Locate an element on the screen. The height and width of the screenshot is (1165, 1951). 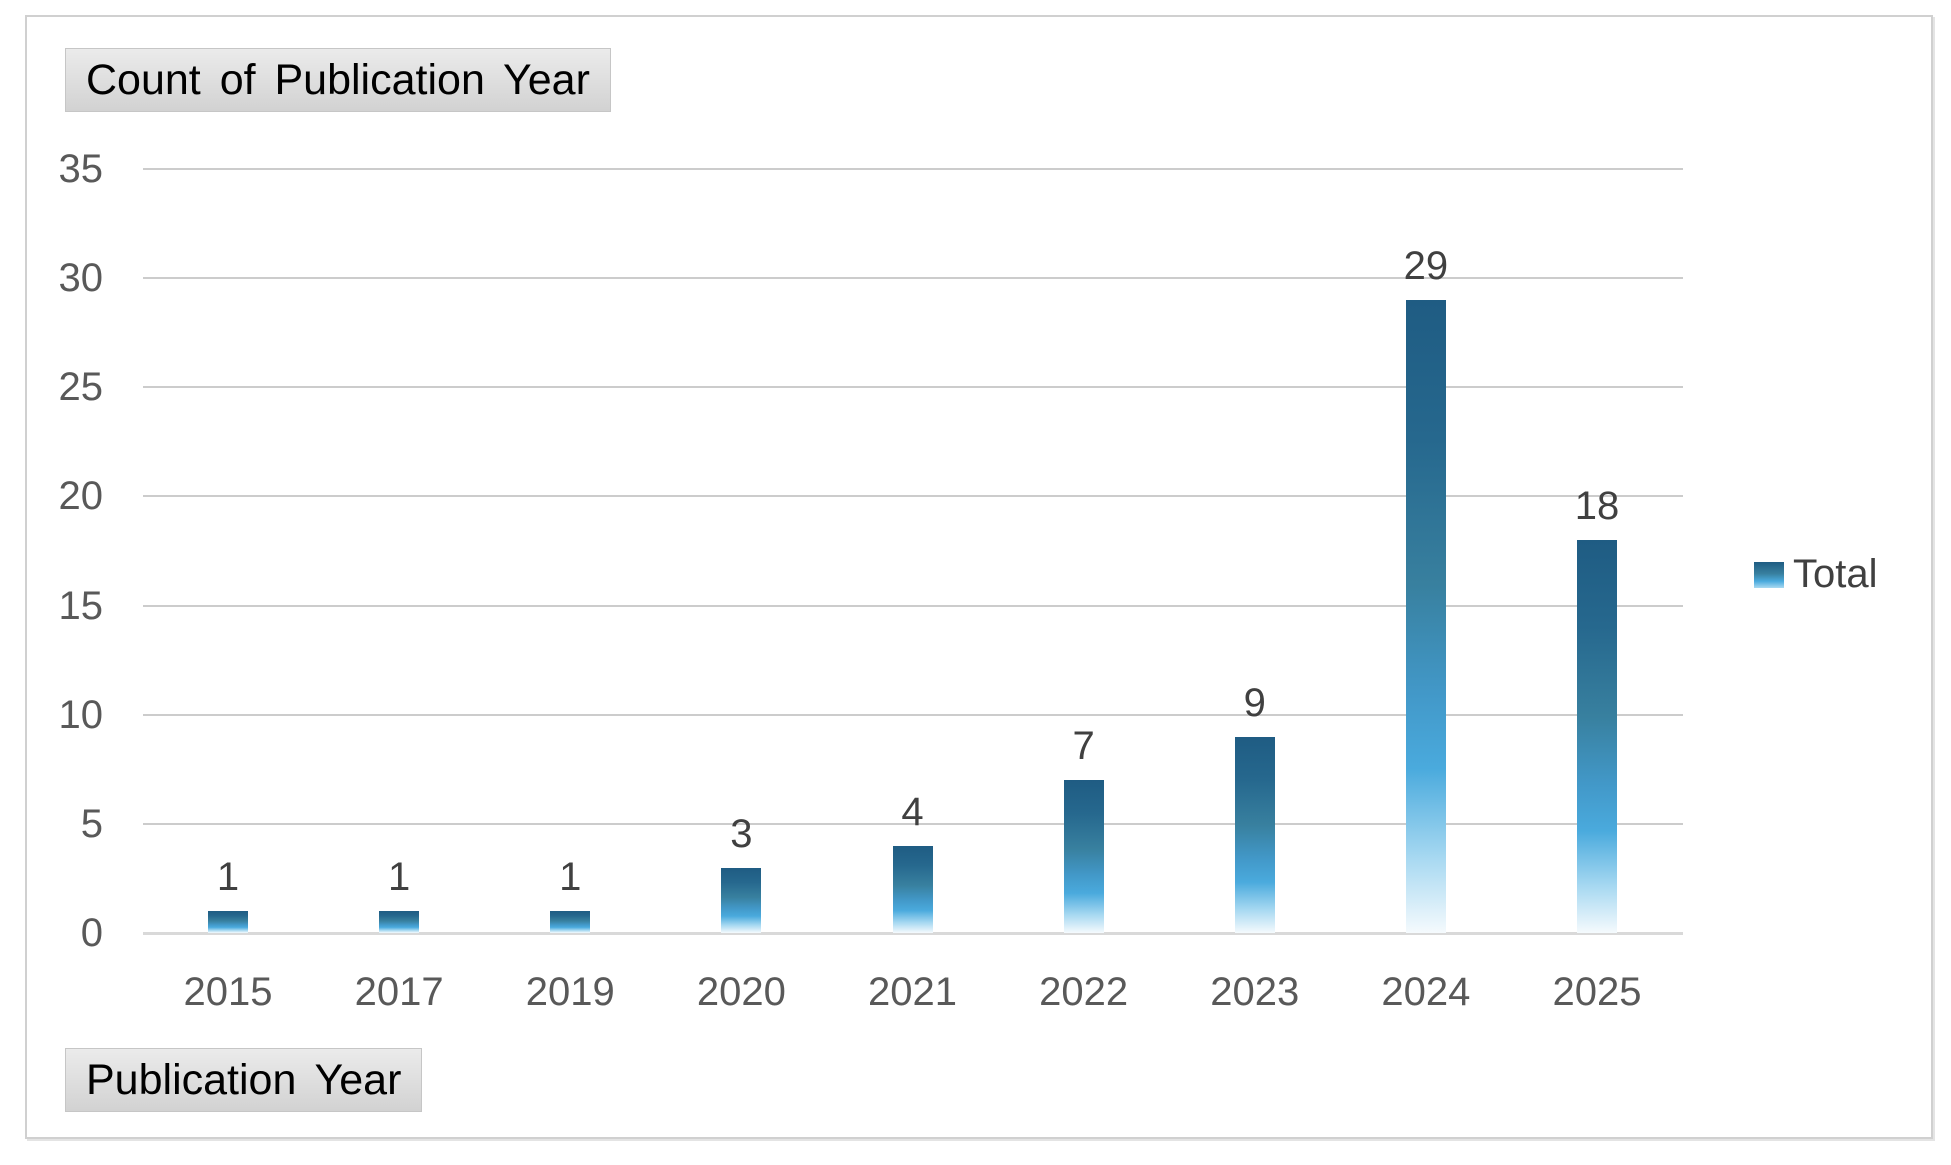
bar-2024 is located at coordinates (1425, 616).